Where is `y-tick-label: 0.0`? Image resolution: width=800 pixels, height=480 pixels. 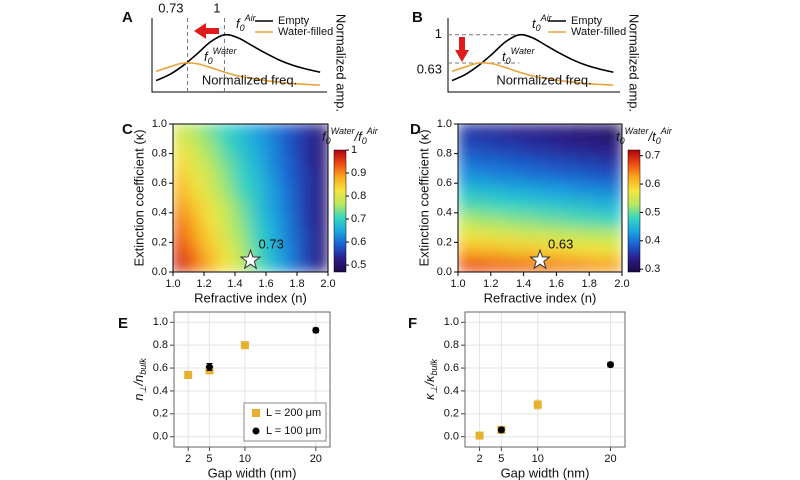 y-tick-label: 0.0 is located at coordinates (451, 437).